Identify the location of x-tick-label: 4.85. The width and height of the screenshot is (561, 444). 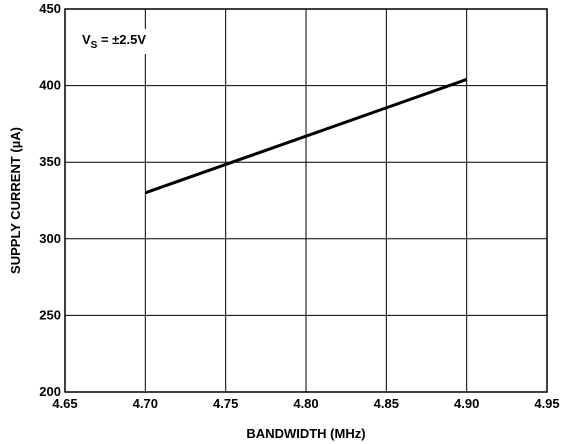
(386, 403).